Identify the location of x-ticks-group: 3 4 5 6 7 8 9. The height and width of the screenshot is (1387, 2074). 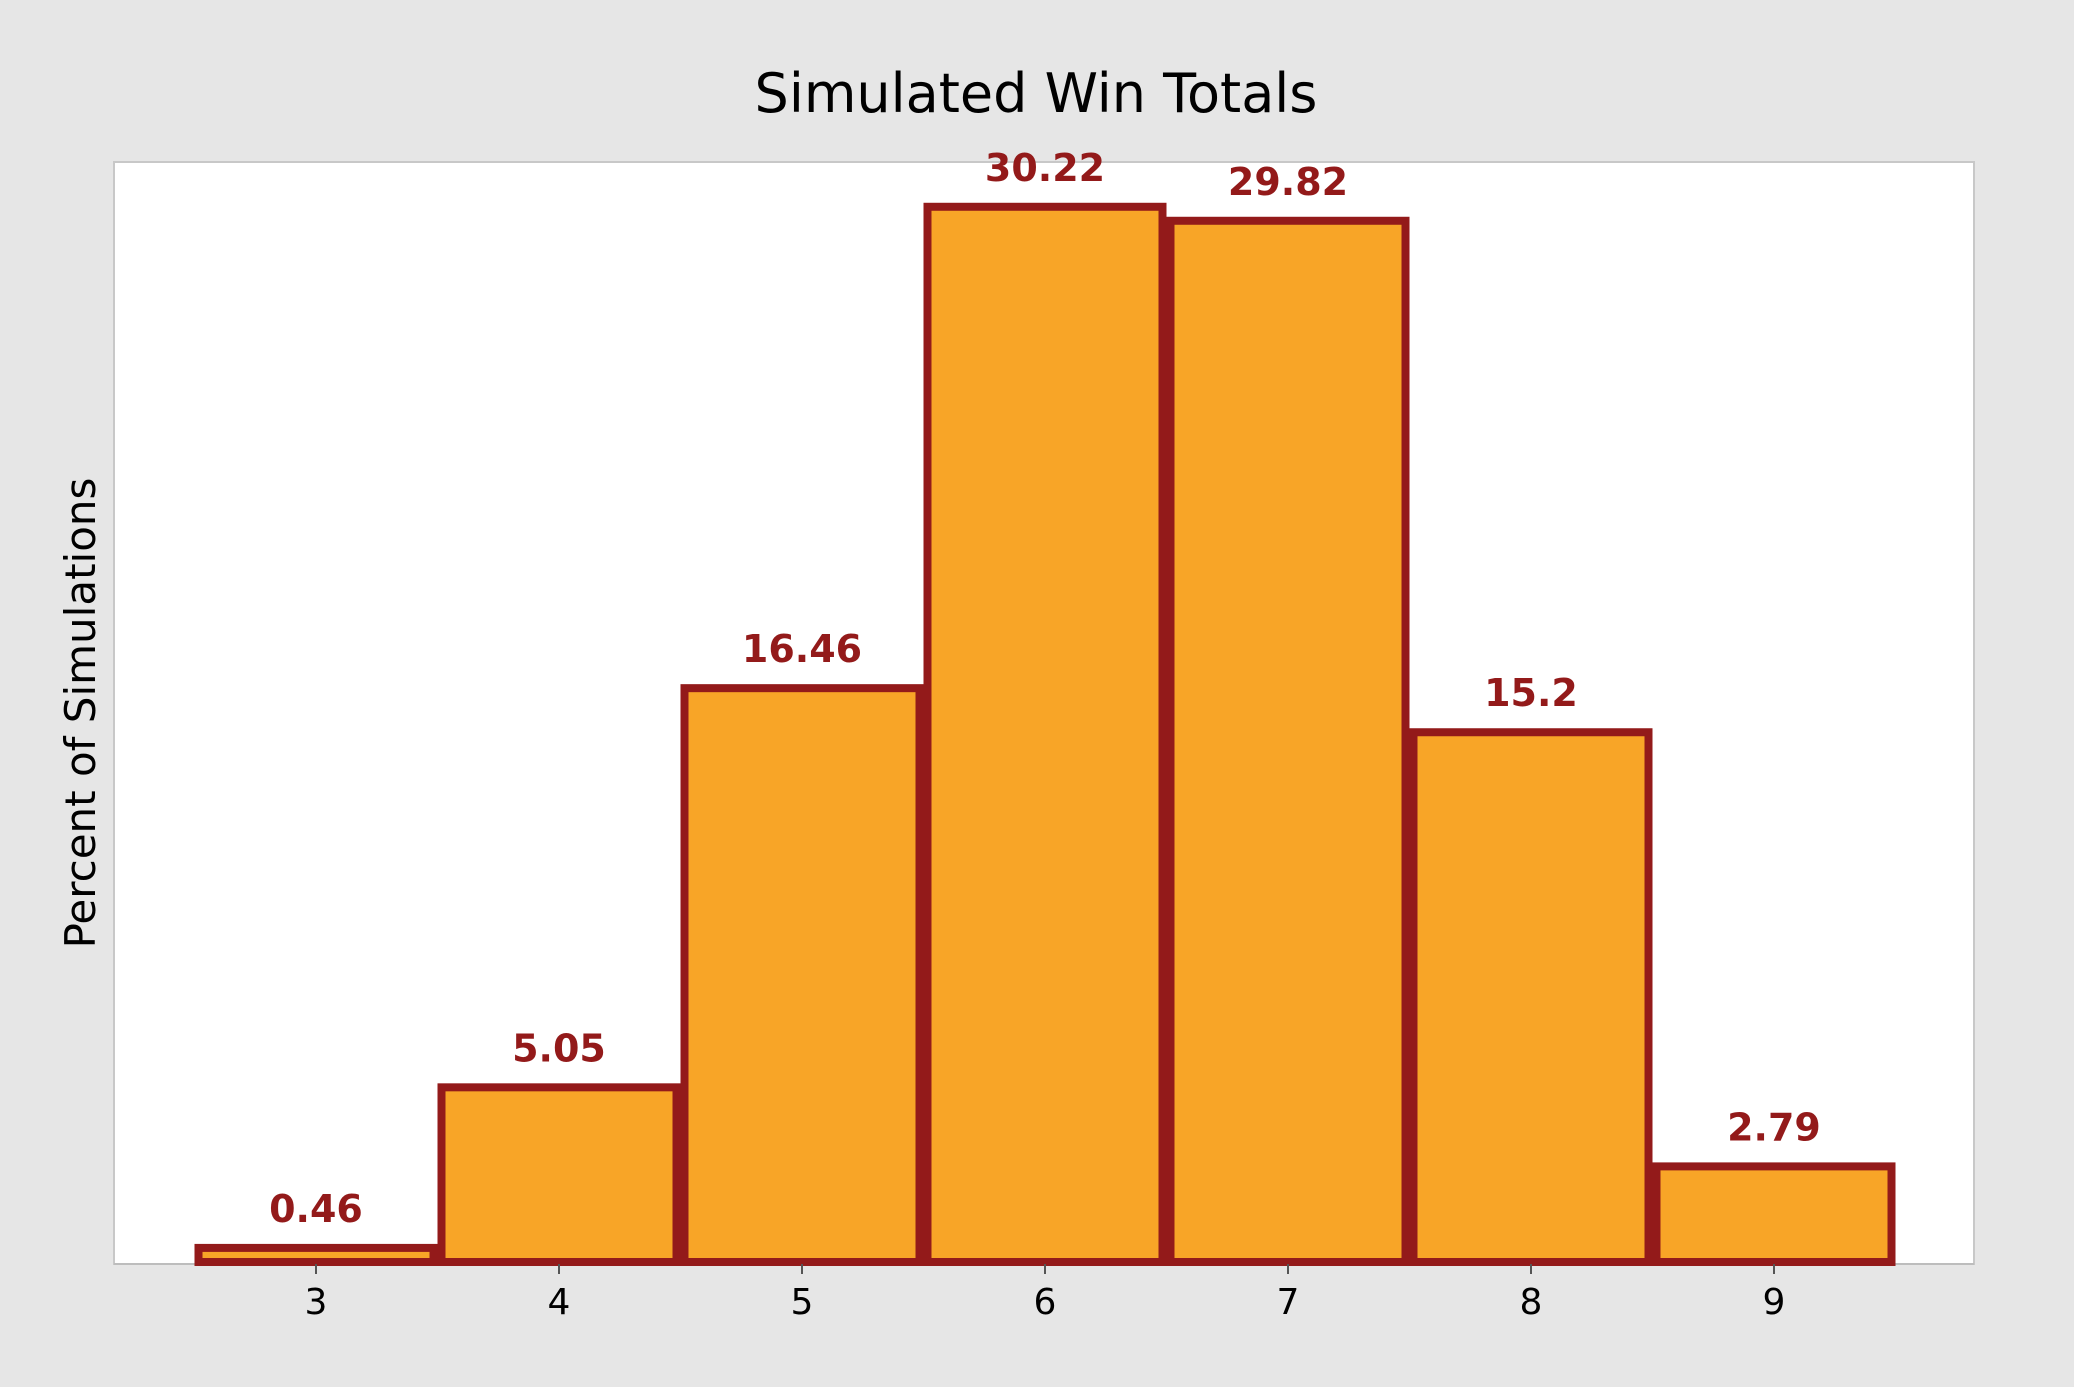
(1045, 1293).